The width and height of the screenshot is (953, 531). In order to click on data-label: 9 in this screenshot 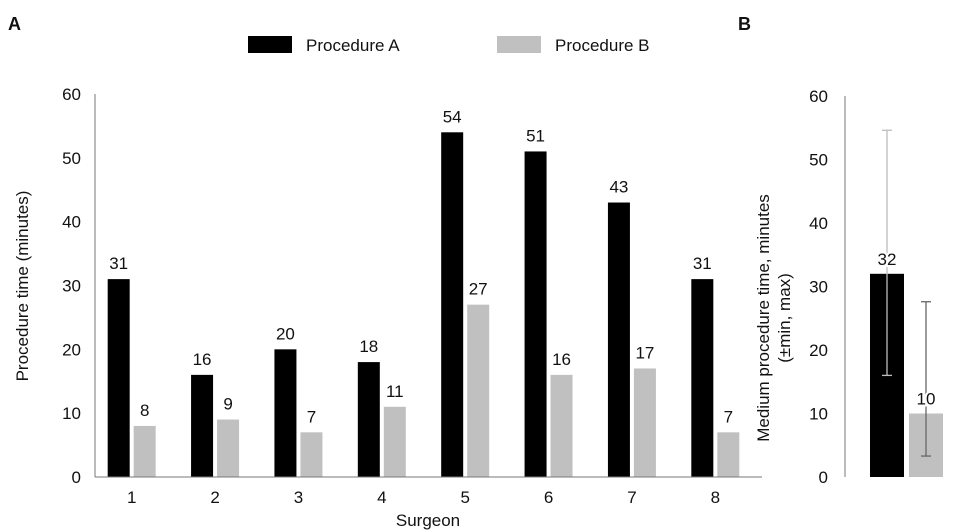, I will do `click(227, 404)`.